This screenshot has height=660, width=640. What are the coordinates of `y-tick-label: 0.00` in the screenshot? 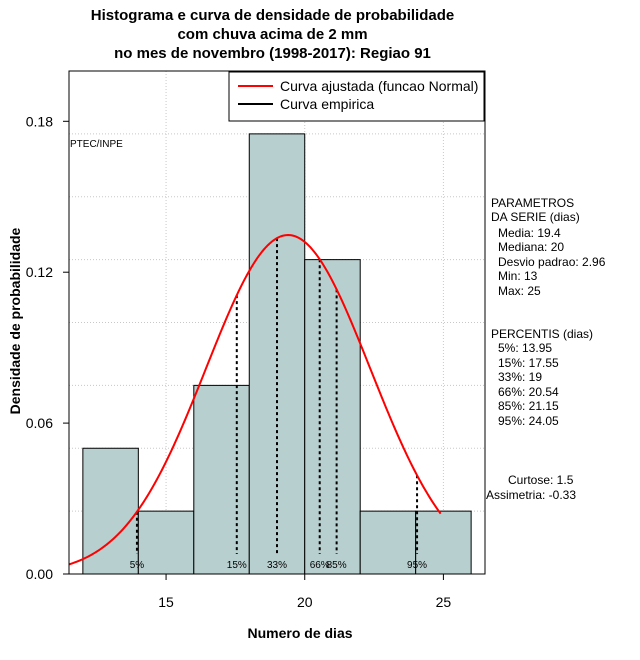 It's located at (39, 574).